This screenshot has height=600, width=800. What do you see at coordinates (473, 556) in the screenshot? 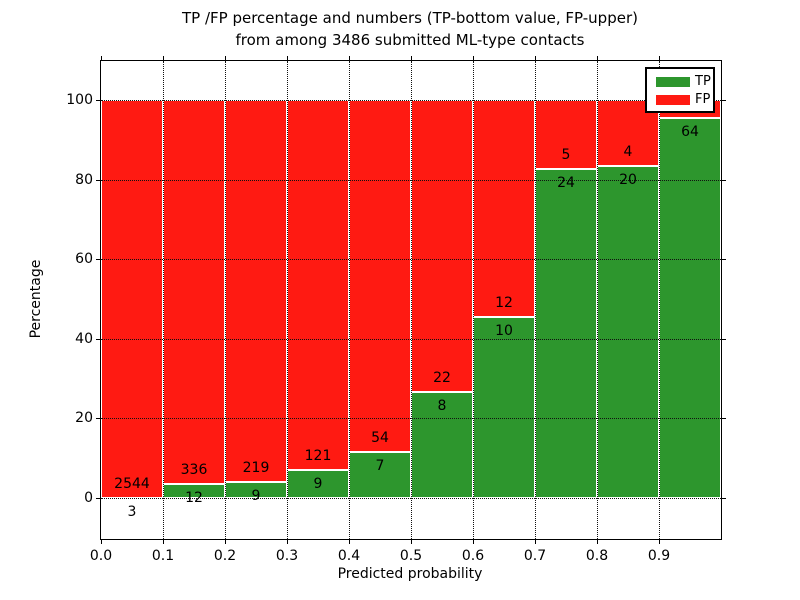
I see `x-tick-label: 0.6` at bounding box center [473, 556].